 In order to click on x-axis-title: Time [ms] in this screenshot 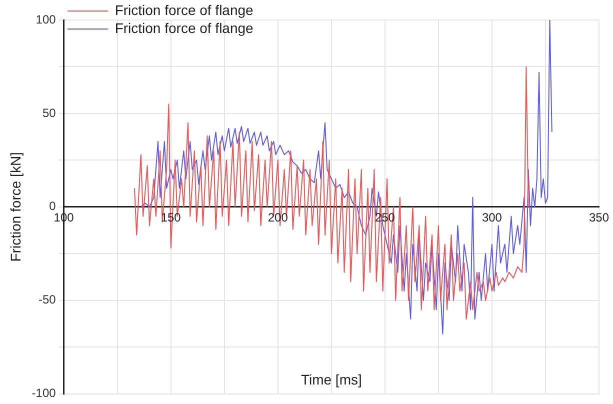, I will do `click(331, 380)`.